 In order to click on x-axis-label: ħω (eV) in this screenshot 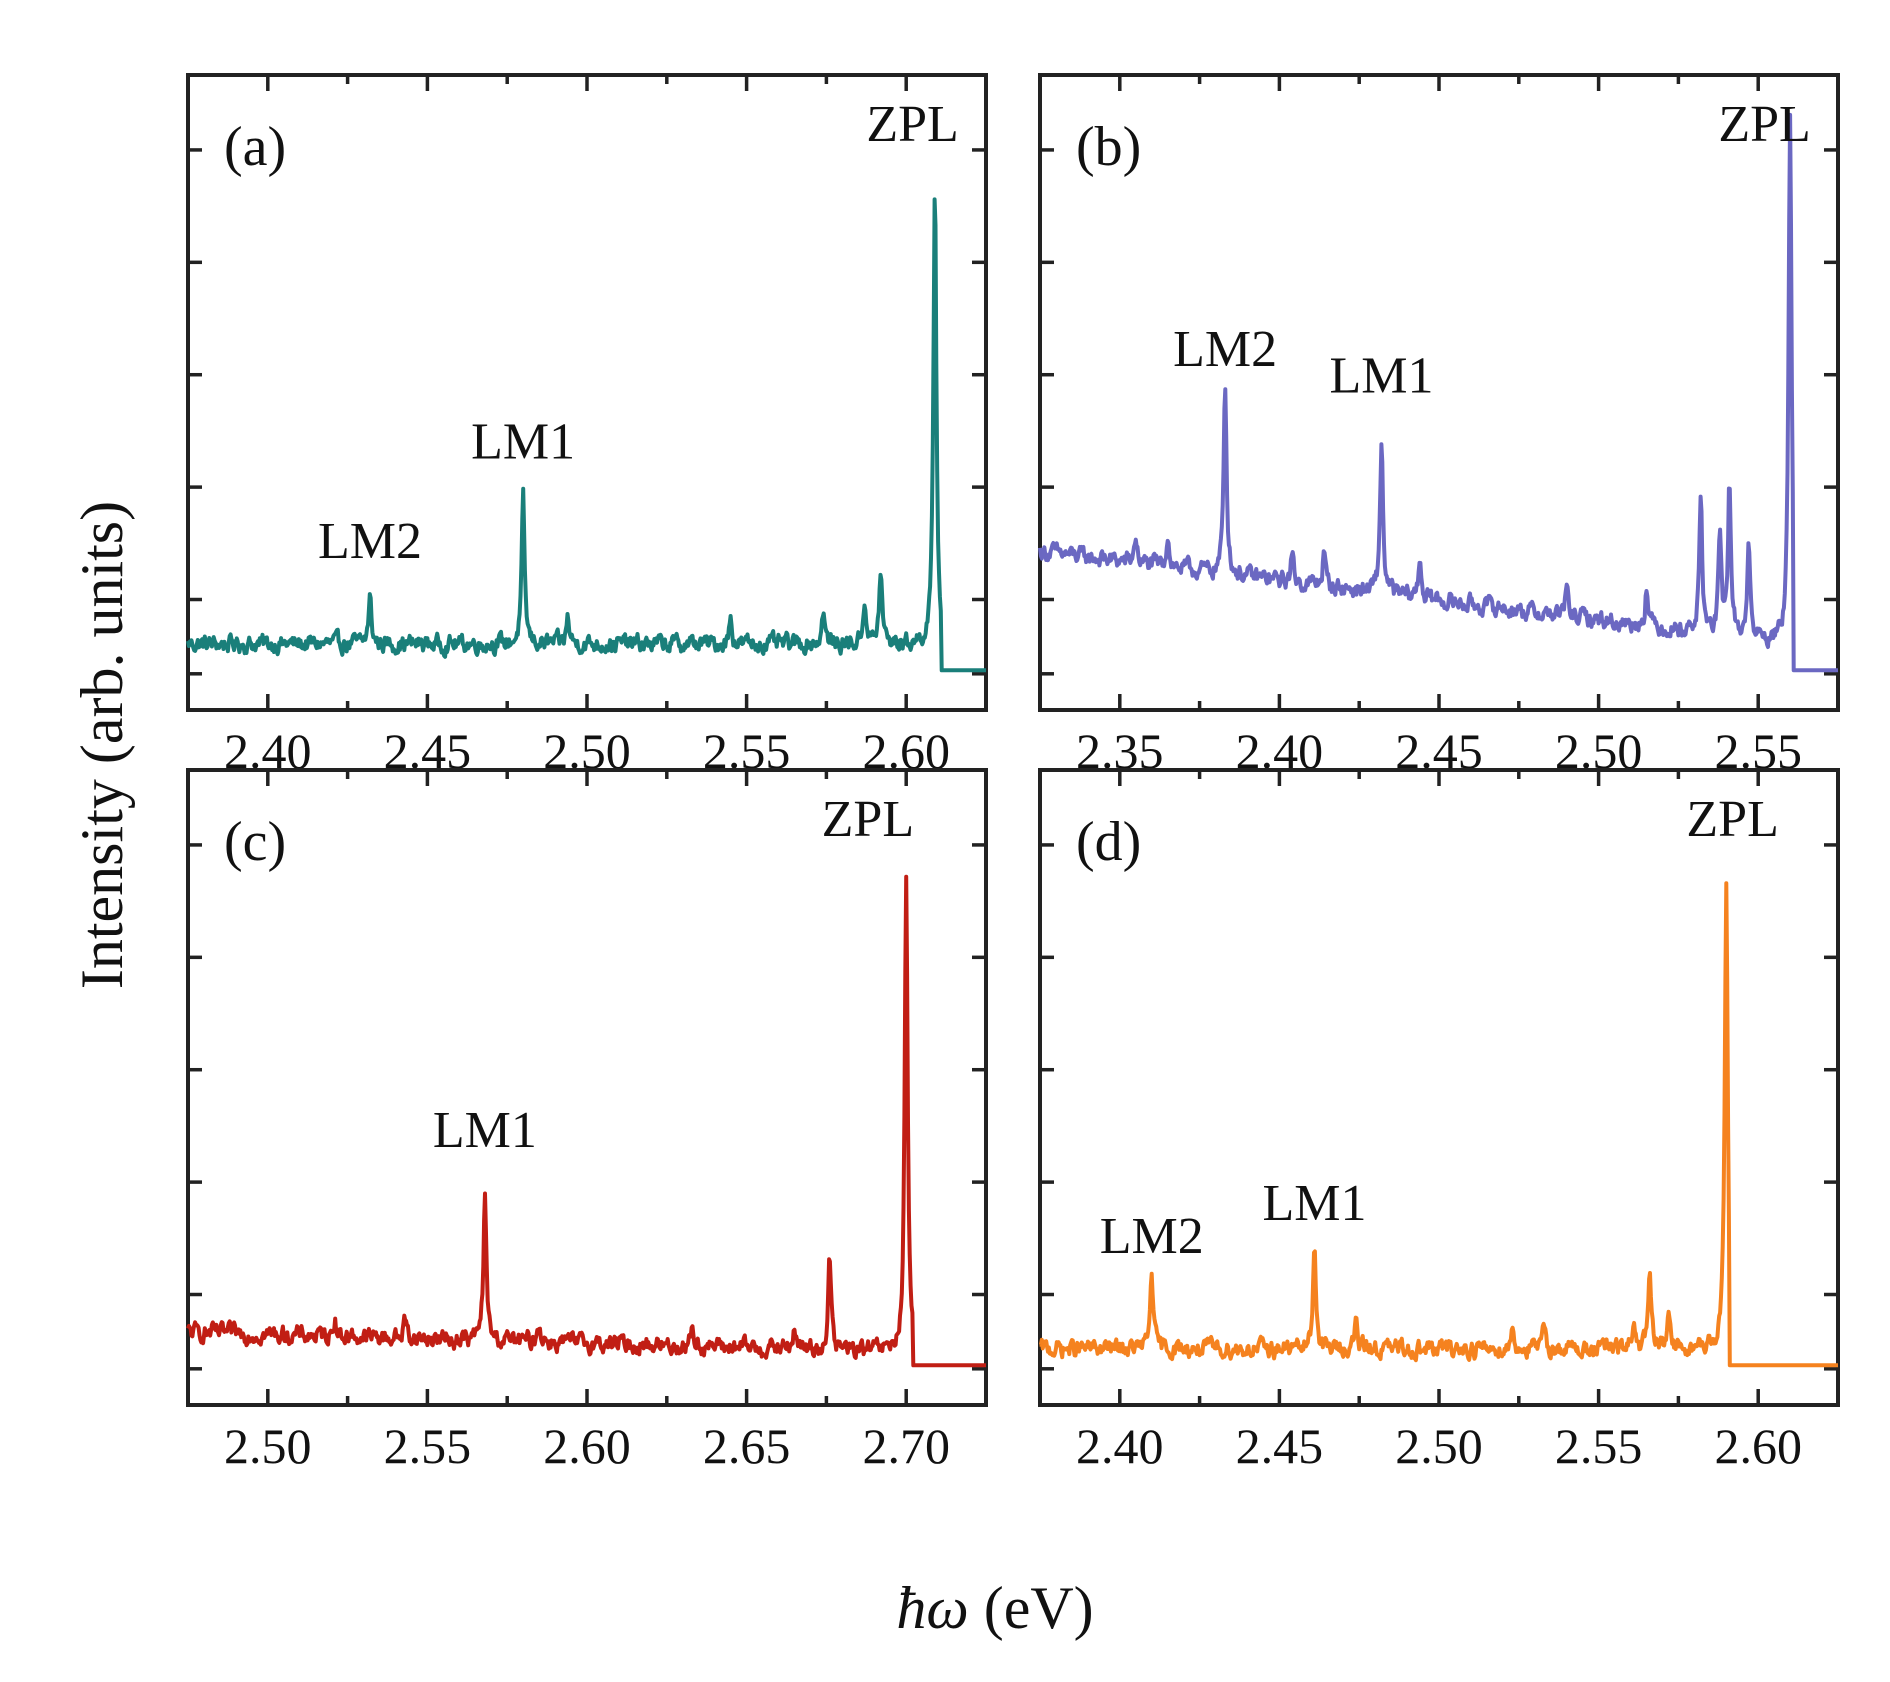, I will do `click(994, 1608)`.